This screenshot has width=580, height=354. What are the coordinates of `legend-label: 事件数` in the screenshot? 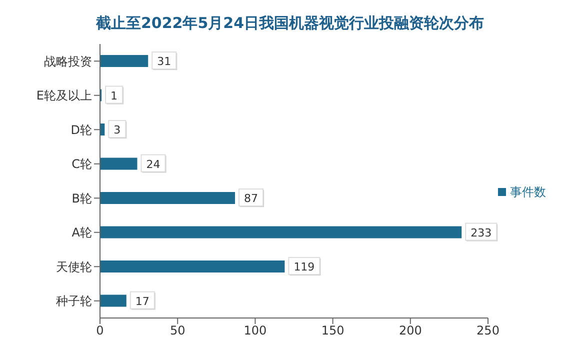 It's located at (528, 191).